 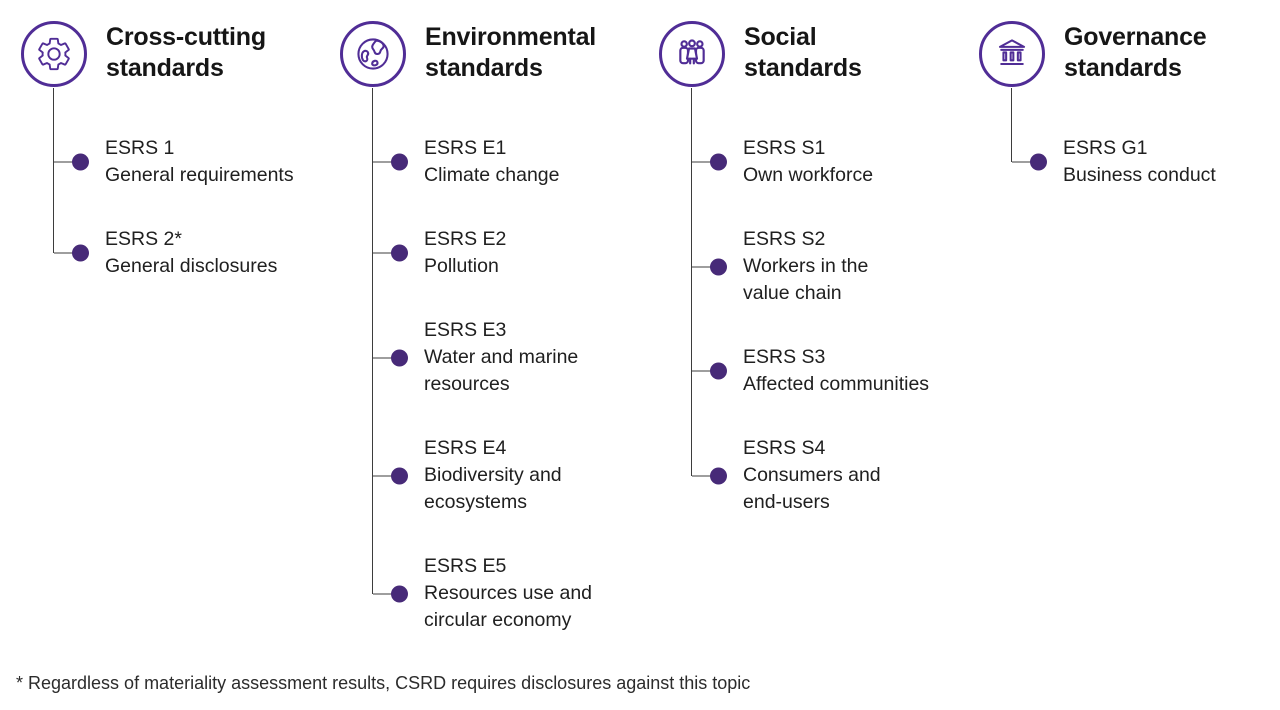 What do you see at coordinates (784, 148) in the screenshot?
I see `standard-code: ESRS S1` at bounding box center [784, 148].